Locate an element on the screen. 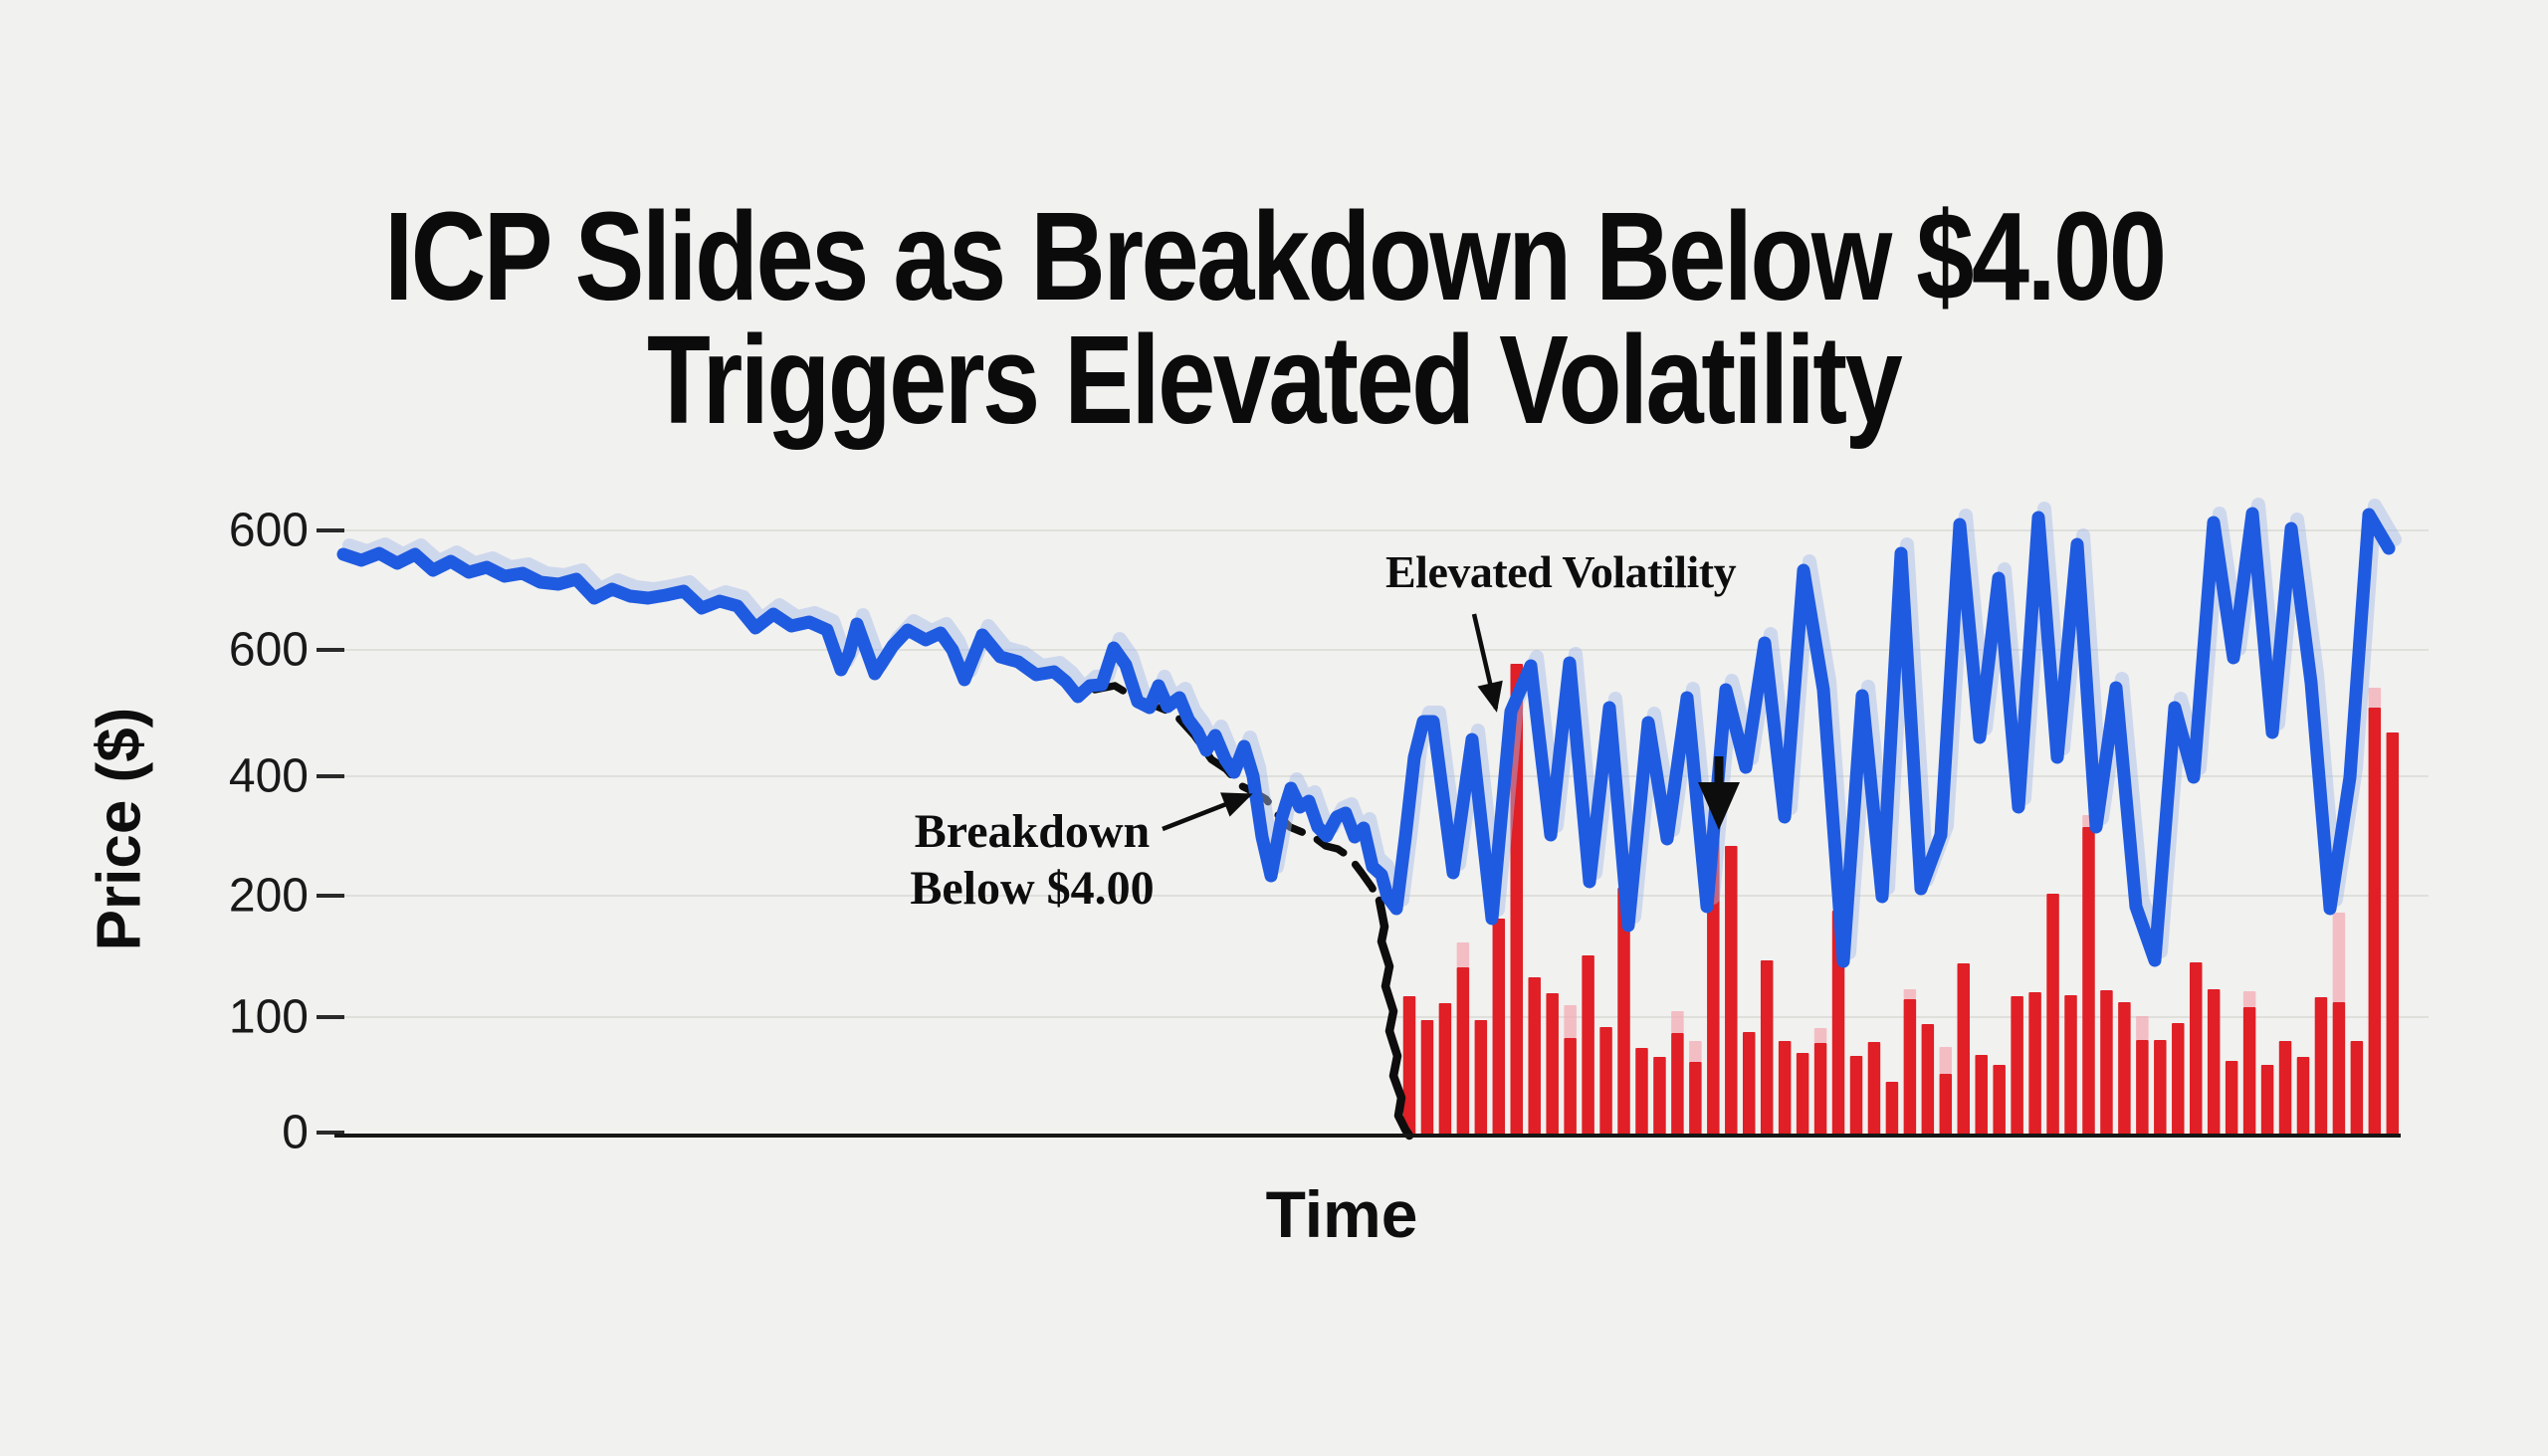 This screenshot has width=2548, height=1456. annotation-breakdown-line1: Breakdown is located at coordinates (1032, 831).